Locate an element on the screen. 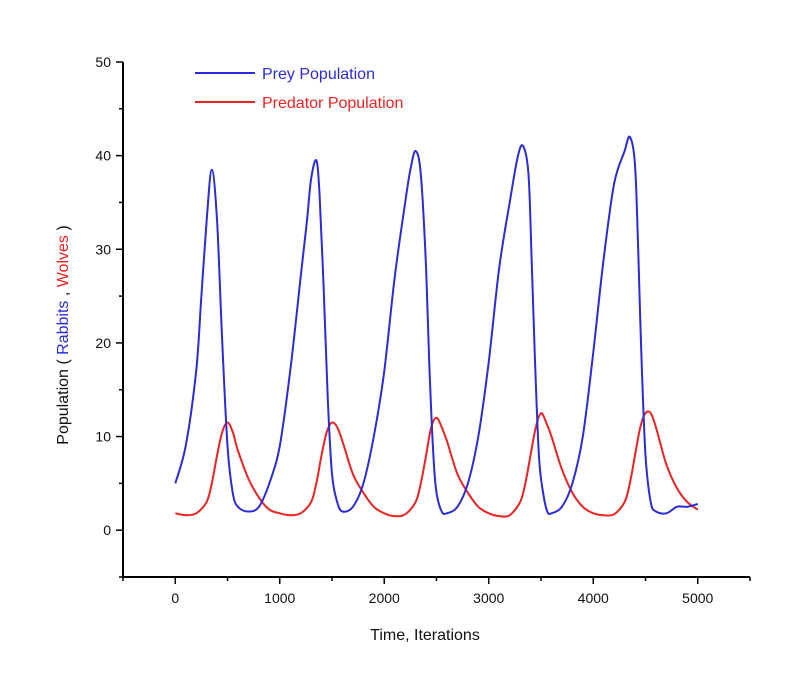 This screenshot has height=699, width=800. y-tick-label: 0 is located at coordinates (107, 530).